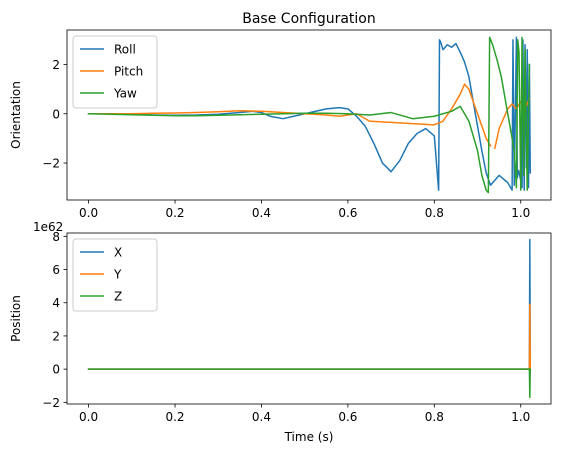 The height and width of the screenshot is (455, 565). I want to click on y-tick-label: 4, so click(56, 303).